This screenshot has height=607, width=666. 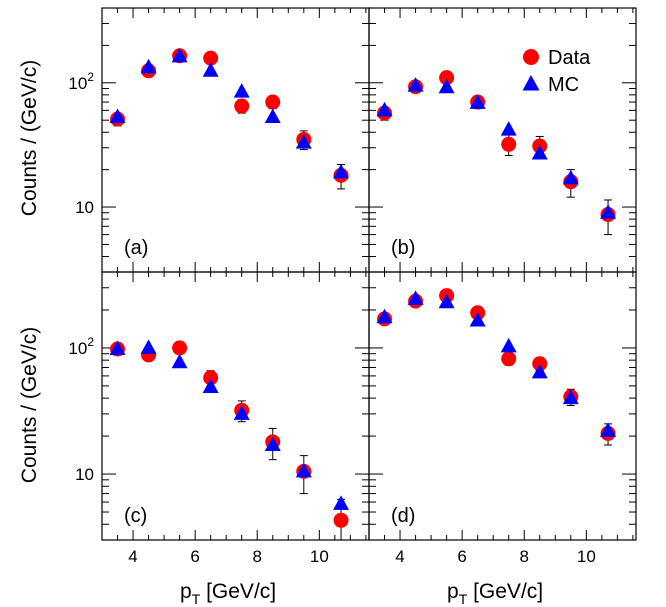 I want to click on legend-entry-data: Data, so click(x=557, y=58).